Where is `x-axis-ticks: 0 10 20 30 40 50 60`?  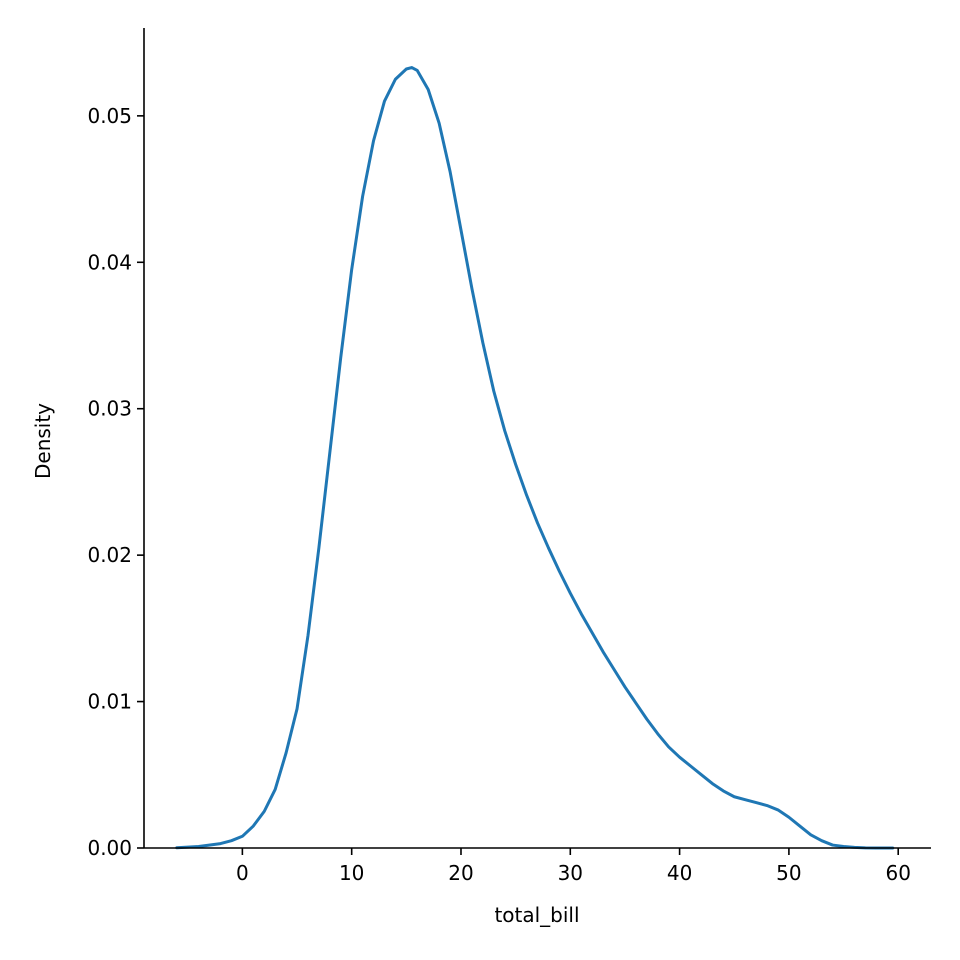
x-axis-ticks: 0 10 20 30 40 50 60 is located at coordinates (573, 866).